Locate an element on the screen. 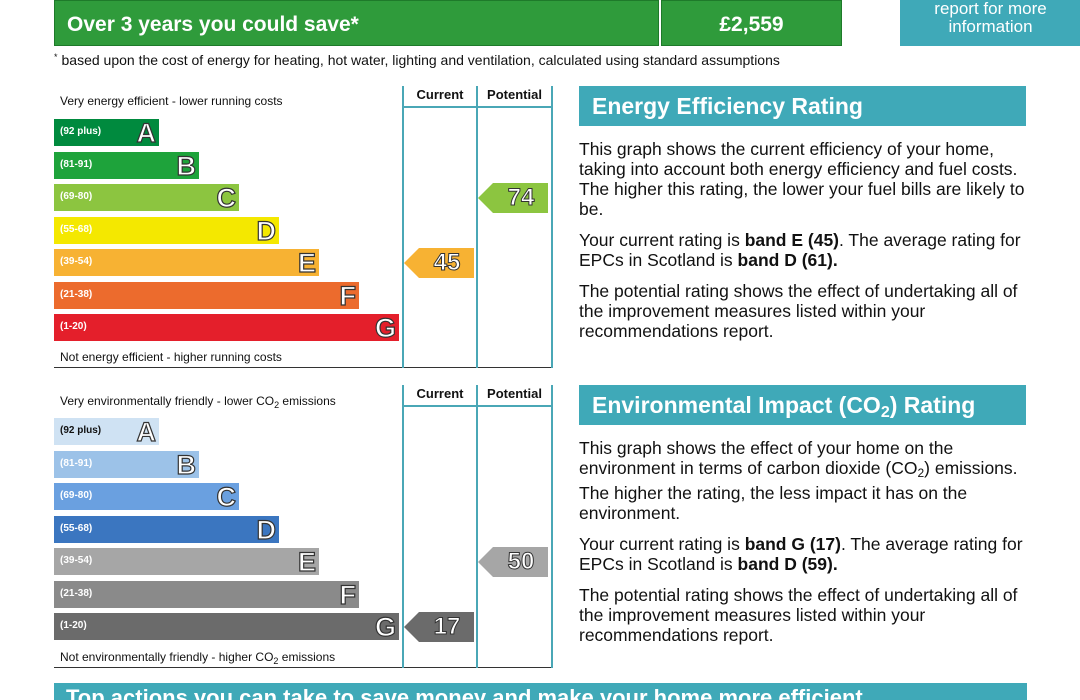  rating-value: 45 is located at coordinates (447, 262).